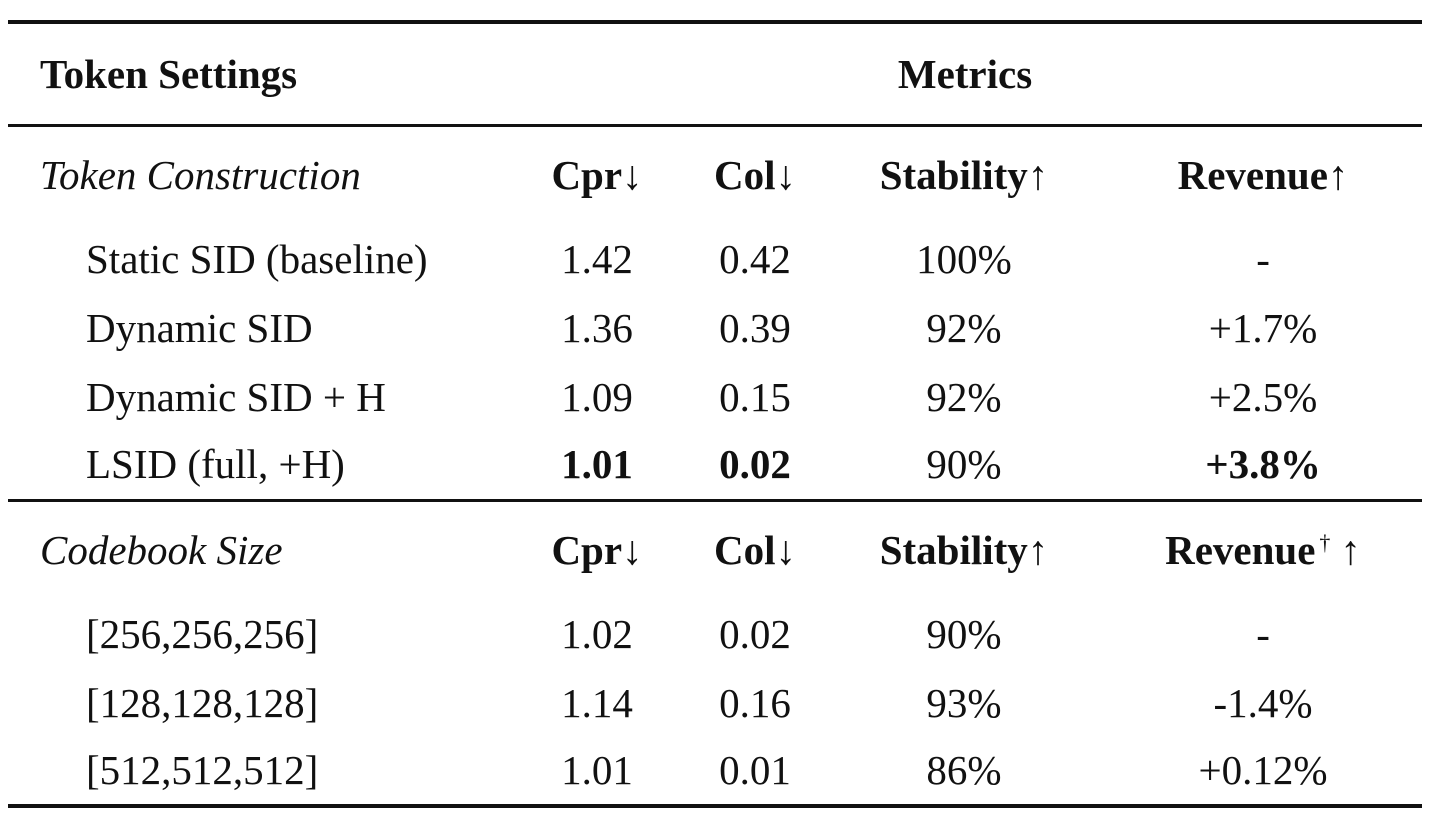 The width and height of the screenshot is (1452, 840). I want to click on table-row: Static SID (baseline) 1.42 0.42 100% -, so click(715, 258).